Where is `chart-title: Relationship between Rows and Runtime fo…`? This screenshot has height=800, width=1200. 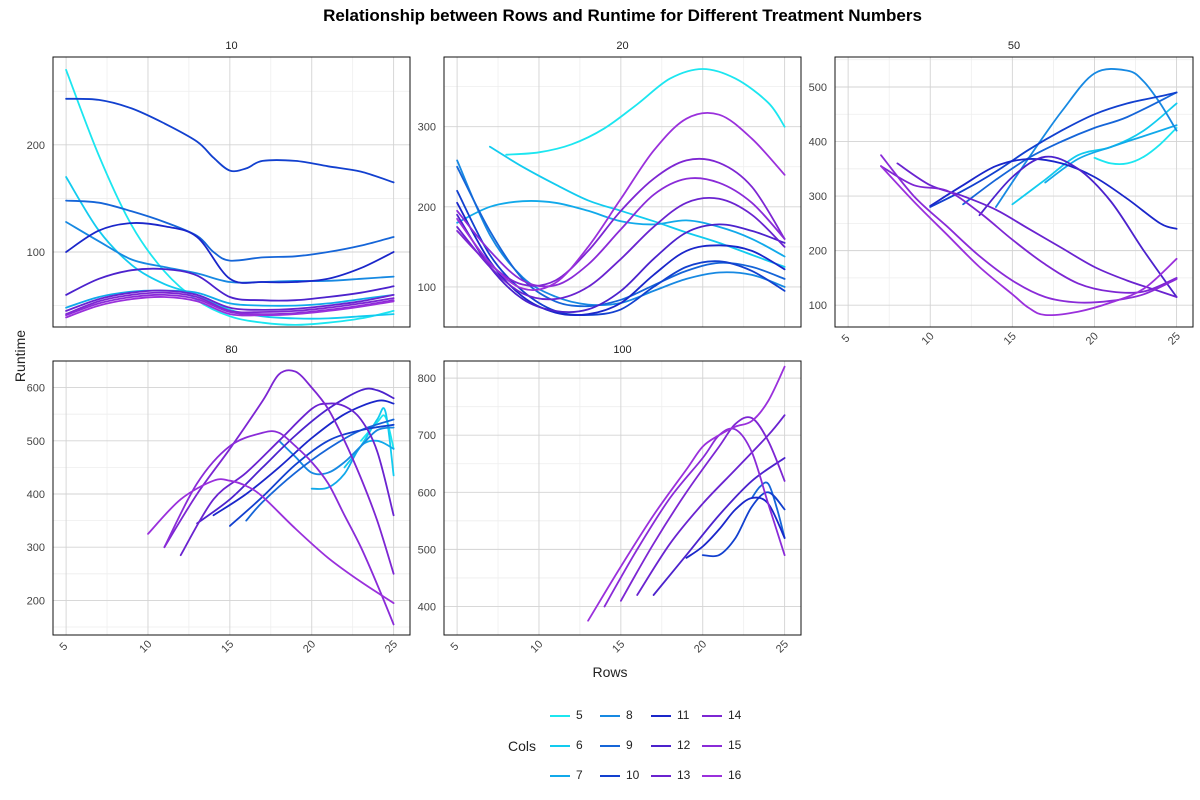
chart-title: Relationship between Rows and Runtime fo… is located at coordinates (622, 15).